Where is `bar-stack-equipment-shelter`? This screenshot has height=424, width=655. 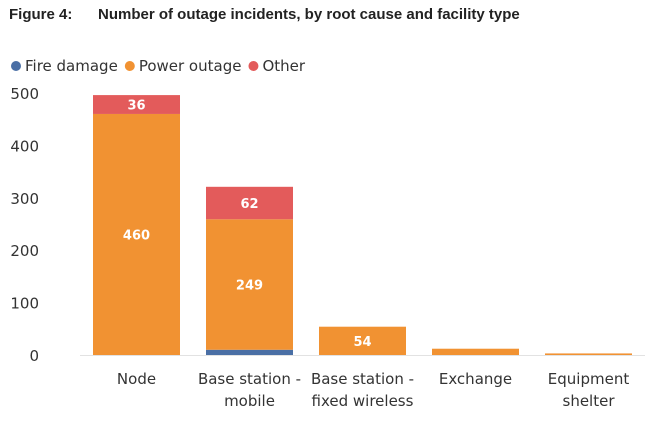
bar-stack-equipment-shelter is located at coordinates (588, 354).